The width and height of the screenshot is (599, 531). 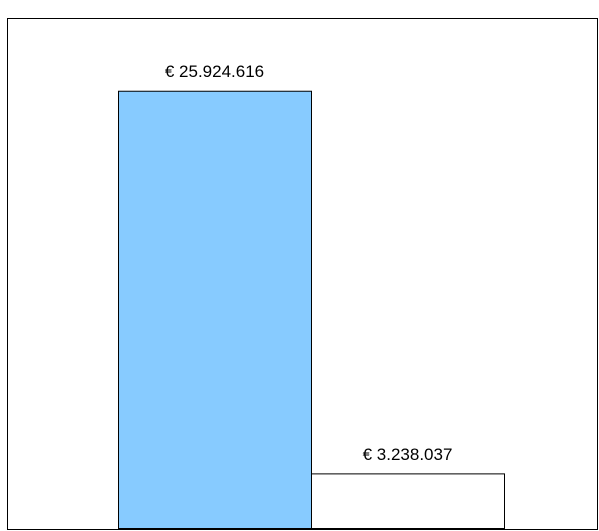 What do you see at coordinates (214, 71) in the screenshot?
I see `data-label: € 25.924.616` at bounding box center [214, 71].